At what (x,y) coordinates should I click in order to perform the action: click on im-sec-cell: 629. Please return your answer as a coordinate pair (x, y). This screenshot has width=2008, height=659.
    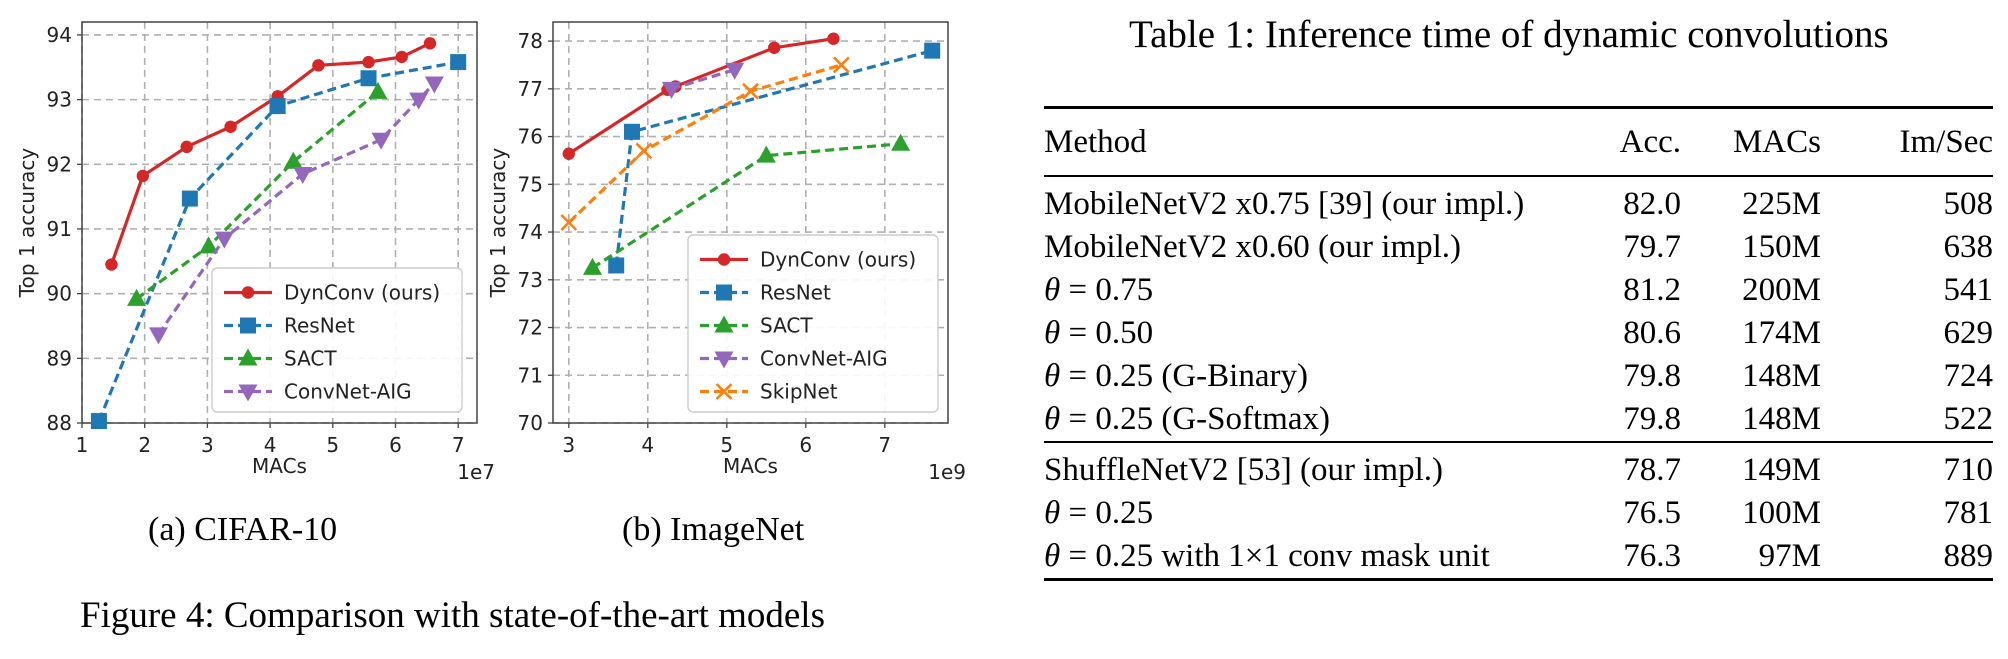
    Looking at the image, I should click on (1968, 333).